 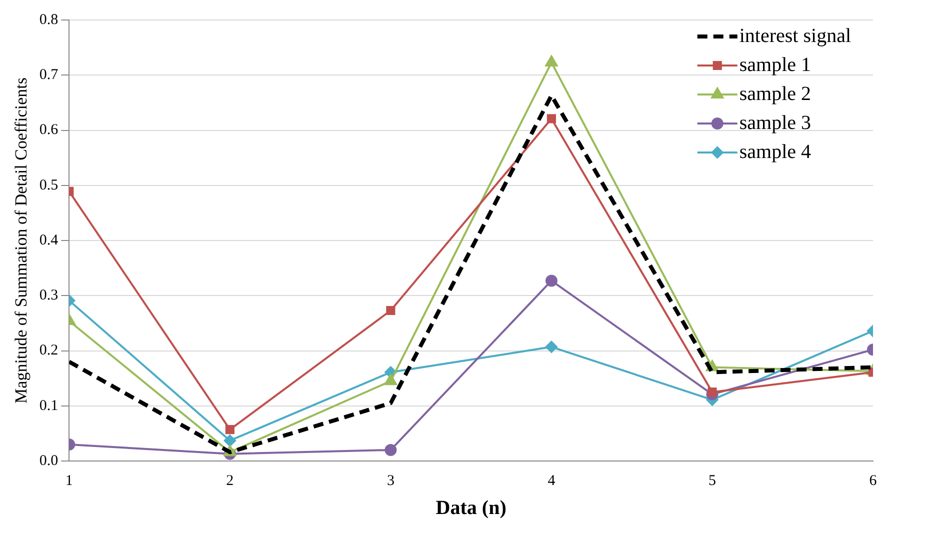 I want to click on legend-label: sample 1, so click(x=775, y=65).